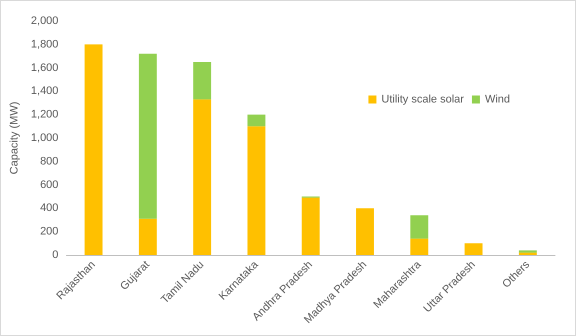 Image resolution: width=576 pixels, height=336 pixels. What do you see at coordinates (44, 114) in the screenshot?
I see `y-tick-label: 1,200` at bounding box center [44, 114].